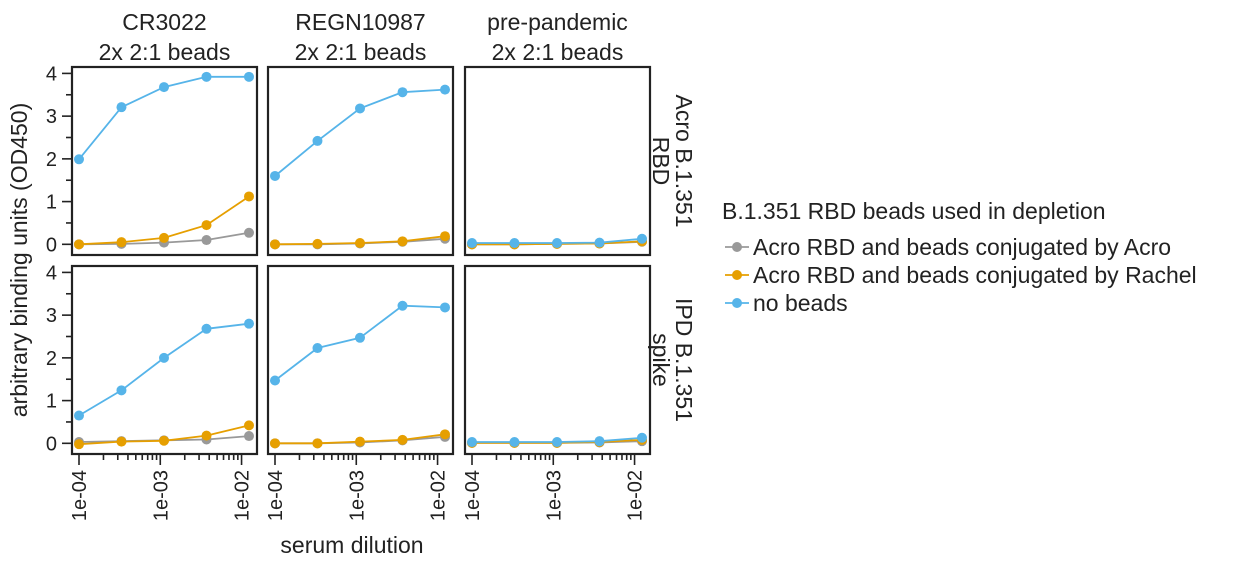  What do you see at coordinates (800, 303) in the screenshot?
I see `legend-label: no beads` at bounding box center [800, 303].